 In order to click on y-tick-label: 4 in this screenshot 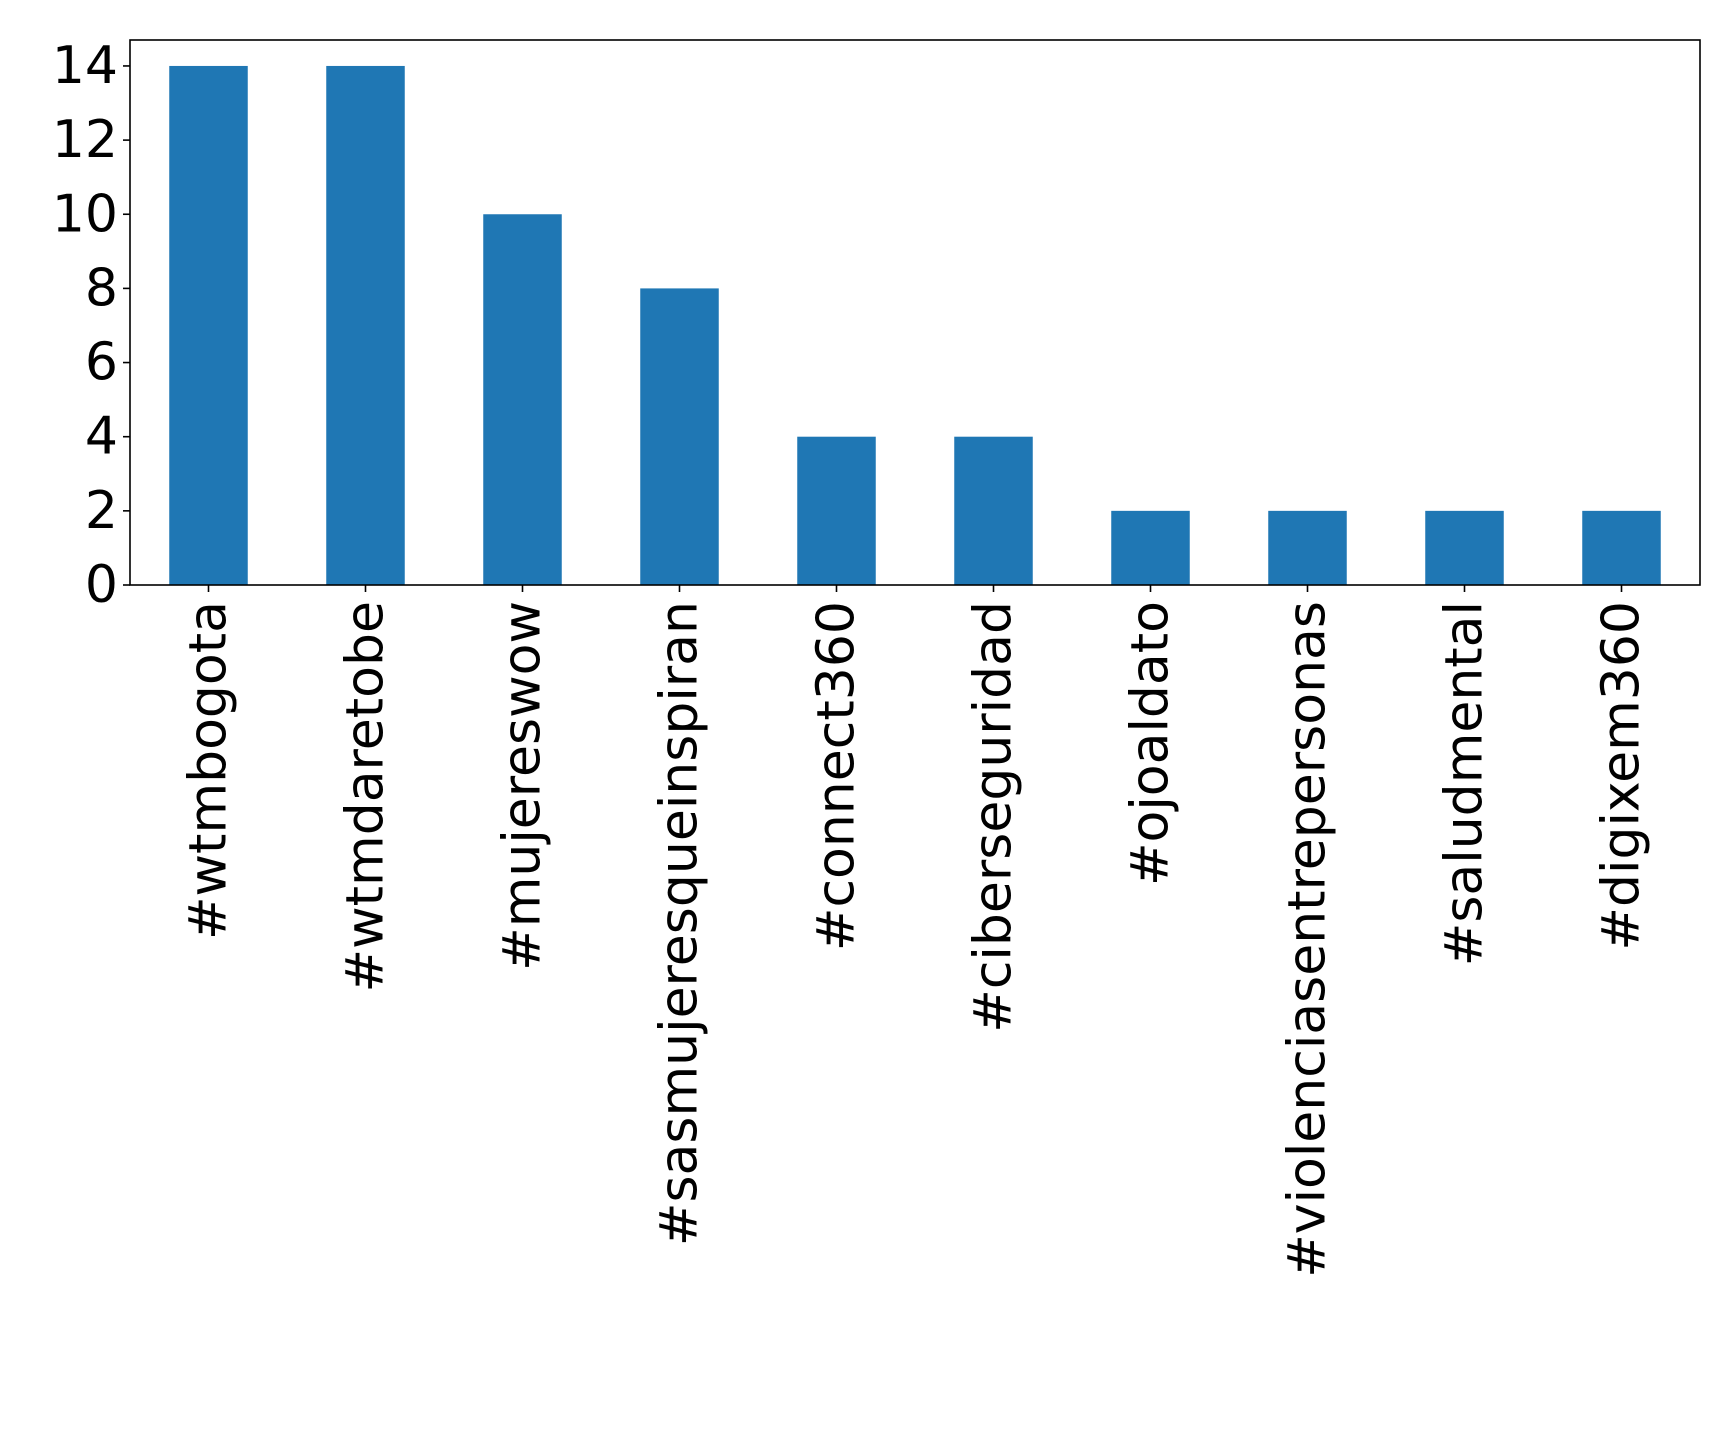, I will do `click(101, 437)`.